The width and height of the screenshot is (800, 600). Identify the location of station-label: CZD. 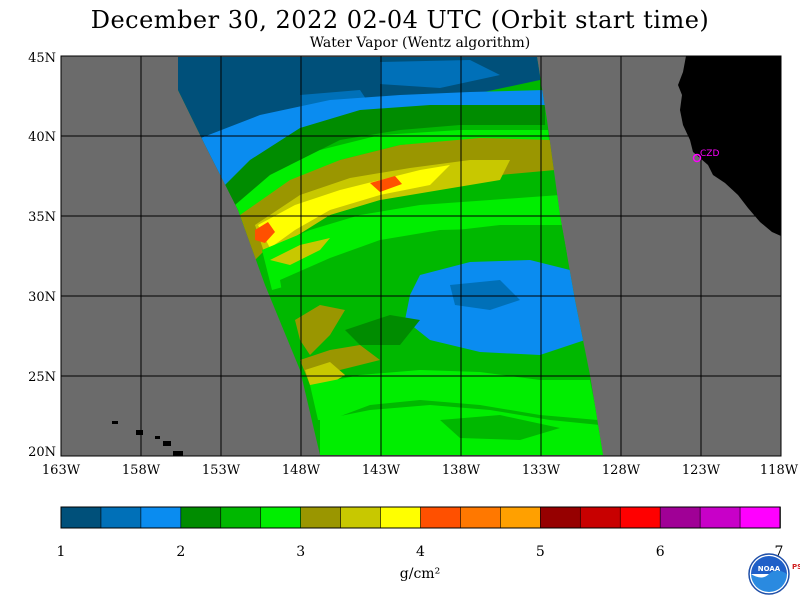
(709, 154).